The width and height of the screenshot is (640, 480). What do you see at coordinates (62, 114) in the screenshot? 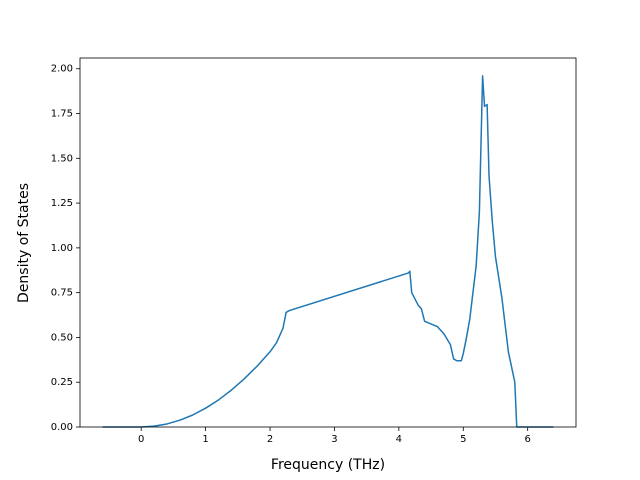
I see `y-tick-label: 1.75` at bounding box center [62, 114].